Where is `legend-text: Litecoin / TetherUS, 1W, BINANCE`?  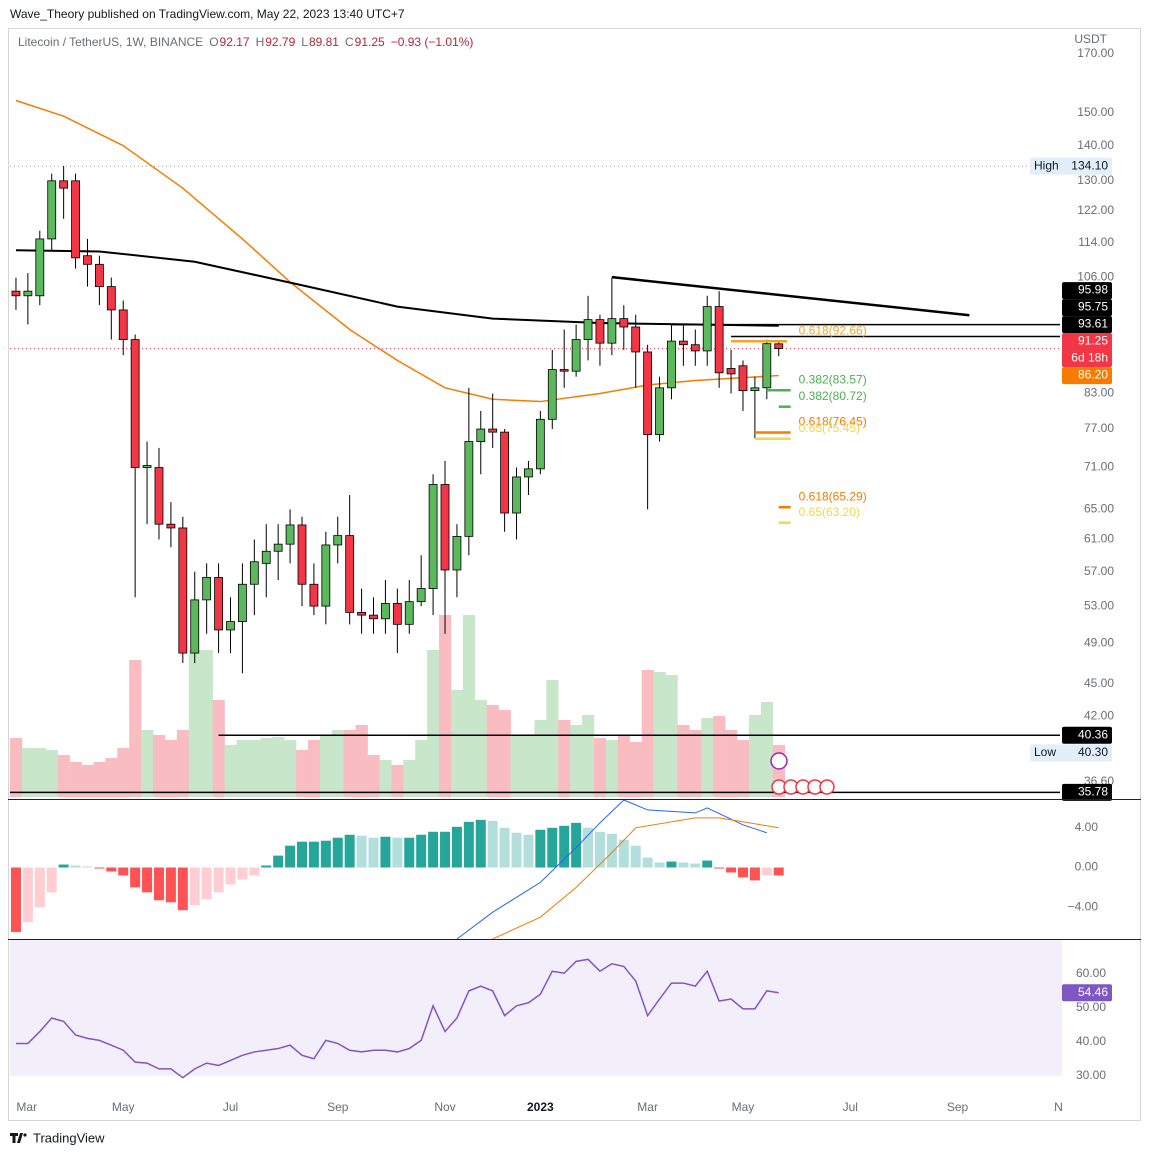 legend-text: Litecoin / TetherUS, 1W, BINANCE is located at coordinates (110, 42).